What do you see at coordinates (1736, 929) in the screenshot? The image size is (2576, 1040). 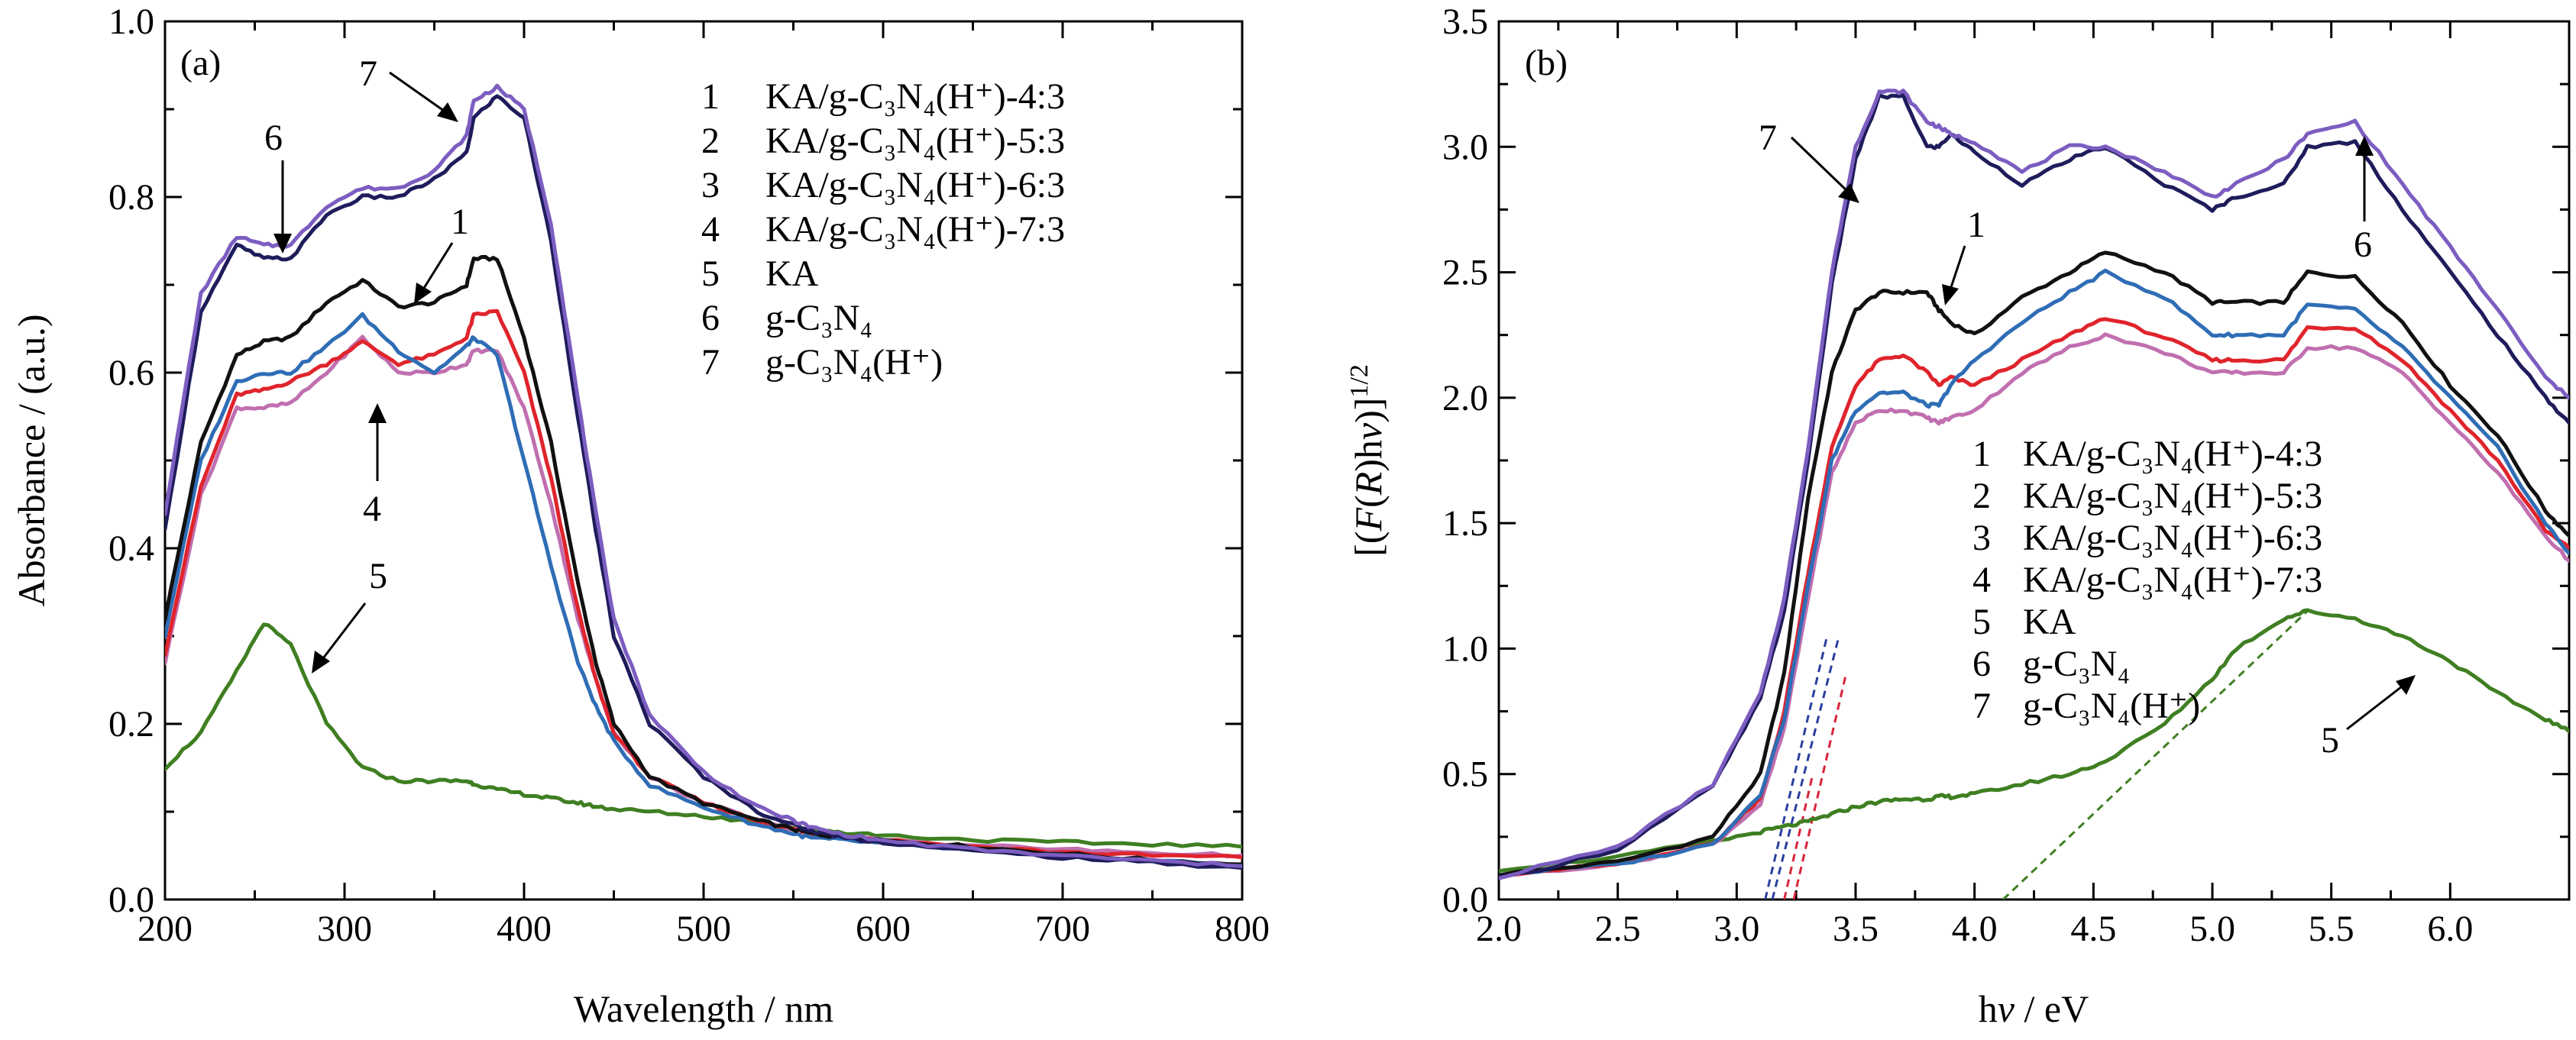 I see `x-tick-label: 3.0` at bounding box center [1736, 929].